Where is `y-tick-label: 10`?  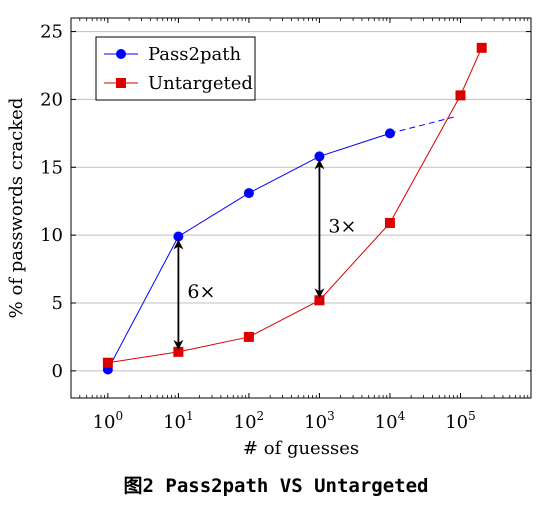 y-tick-label: 10 is located at coordinates (51, 235).